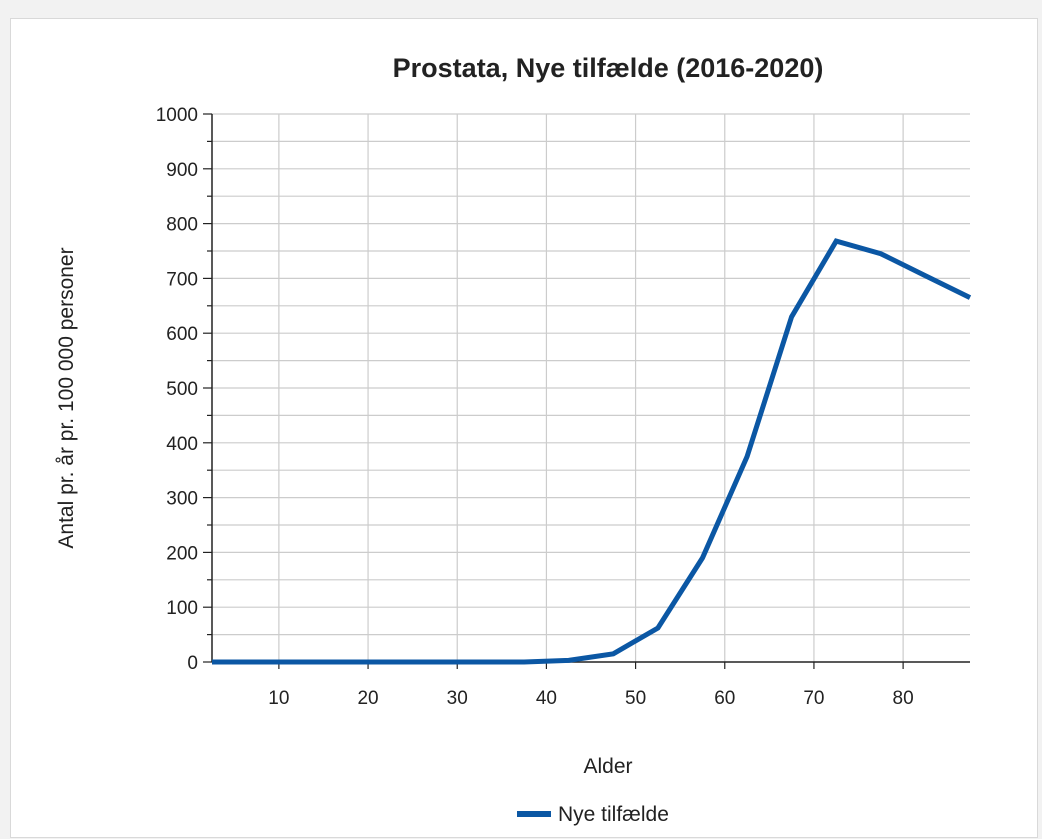  I want to click on y-tick-label: 0, so click(192, 663).